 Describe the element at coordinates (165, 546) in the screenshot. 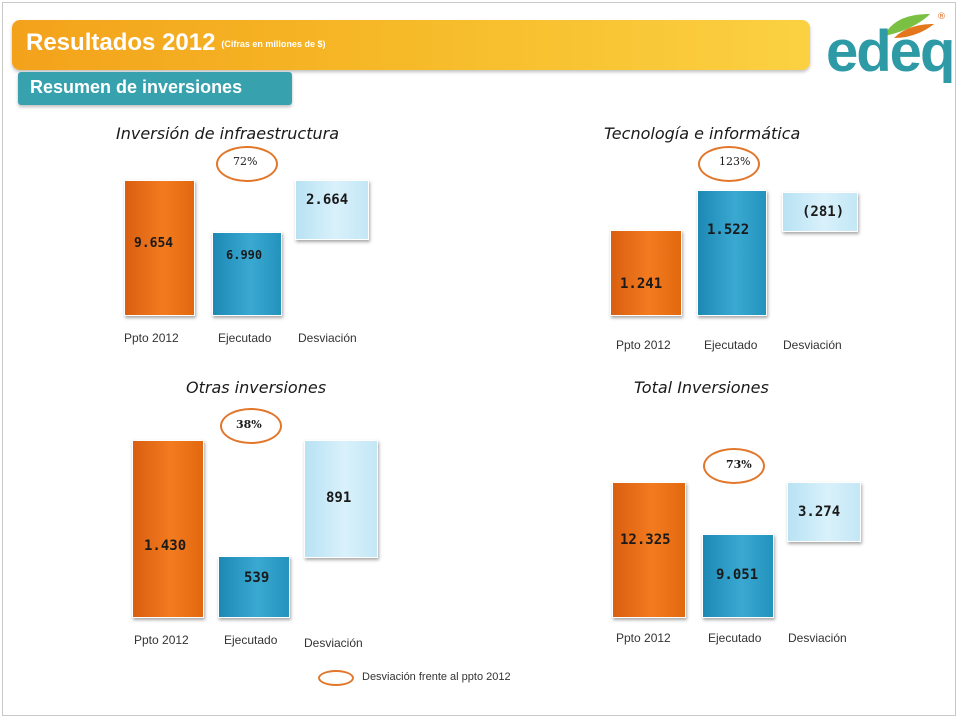

I see `bar-value-ppto-2012: 1.430` at that location.